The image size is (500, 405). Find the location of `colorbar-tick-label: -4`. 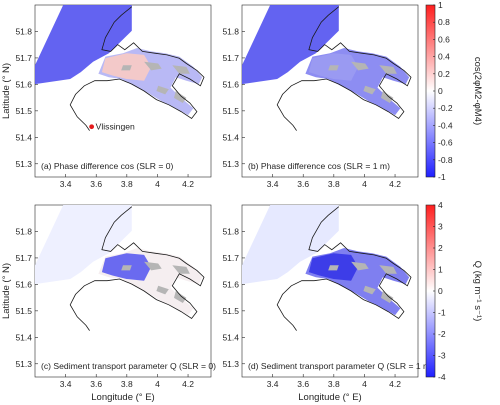

colorbar-tick-label: -4 is located at coordinates (442, 377).